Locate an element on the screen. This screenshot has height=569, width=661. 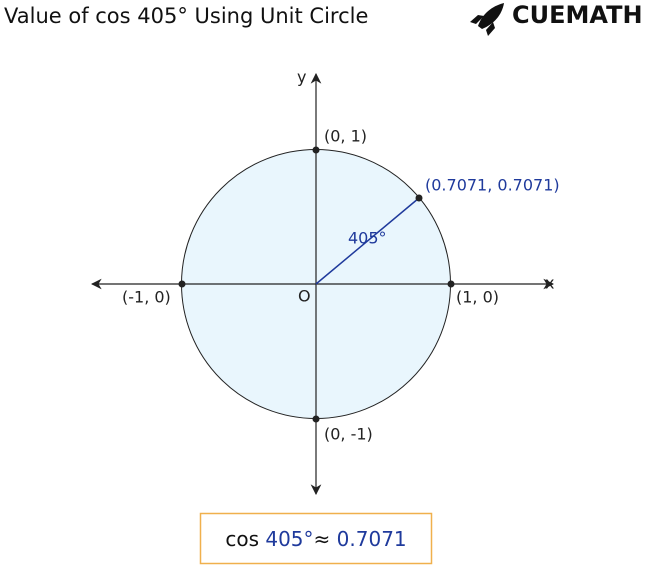
brand-logo is located at coordinates (487, 19).